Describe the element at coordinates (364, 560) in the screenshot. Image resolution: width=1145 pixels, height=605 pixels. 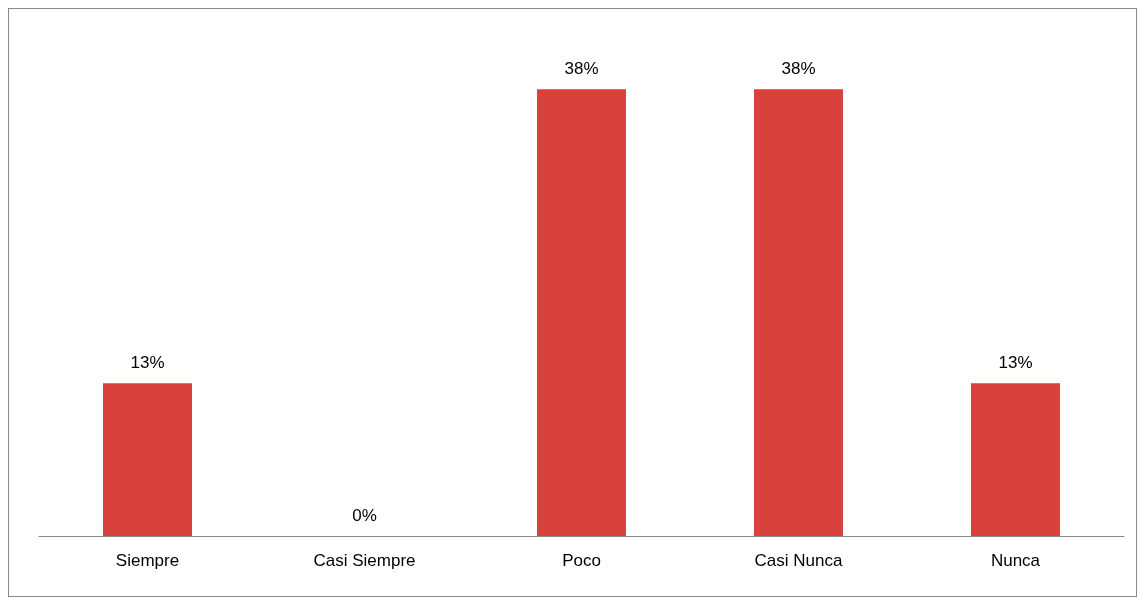
I see `x-tick-label: Casi Siempre` at that location.